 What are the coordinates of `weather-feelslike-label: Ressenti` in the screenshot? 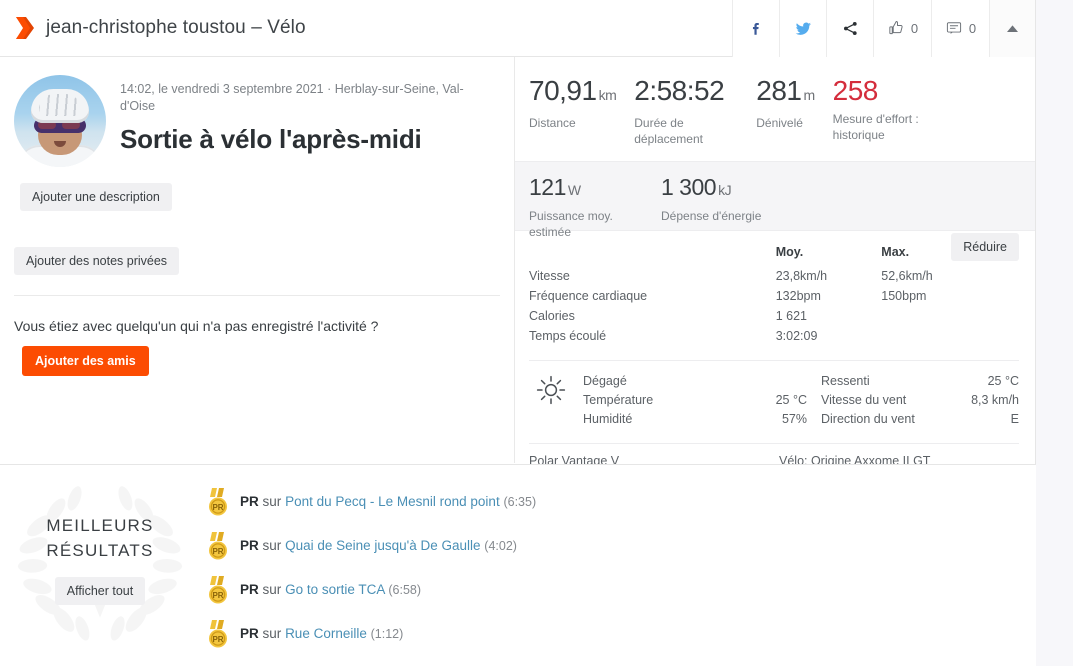 It's located at (845, 381).